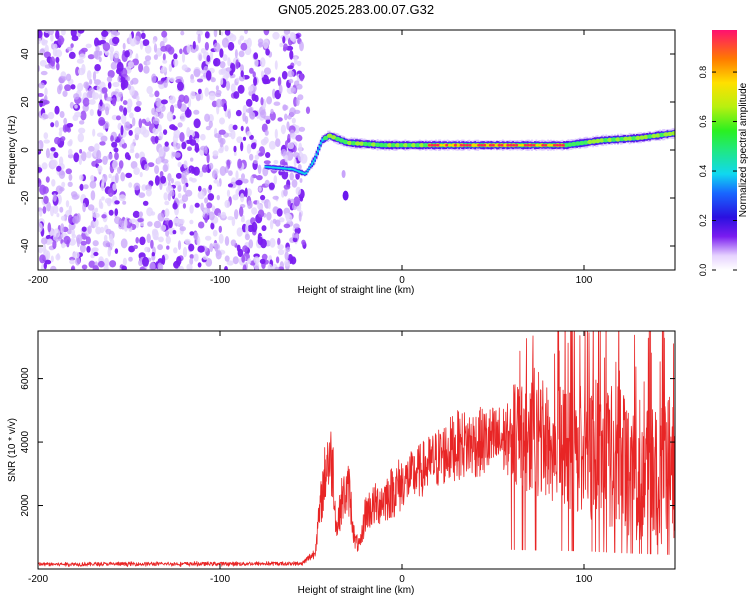 This screenshot has height=600, width=750. I want to click on snr-x-label: Height of straight line (km), so click(356, 590).